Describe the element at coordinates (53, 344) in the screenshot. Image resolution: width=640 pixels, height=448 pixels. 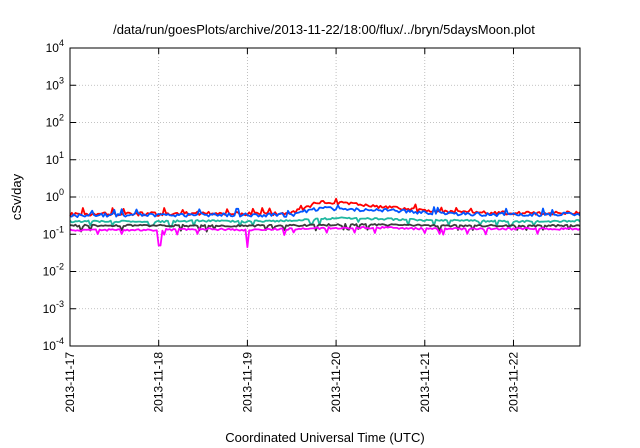
I see `y-tick-label: 10⁻⁴` at that location.